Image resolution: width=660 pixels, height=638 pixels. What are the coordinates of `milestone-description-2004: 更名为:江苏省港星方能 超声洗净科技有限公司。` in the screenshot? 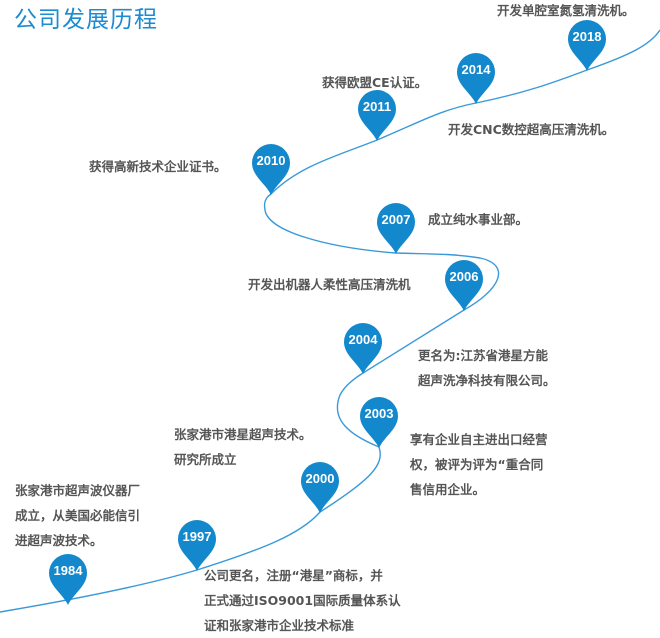 It's located at (487, 368).